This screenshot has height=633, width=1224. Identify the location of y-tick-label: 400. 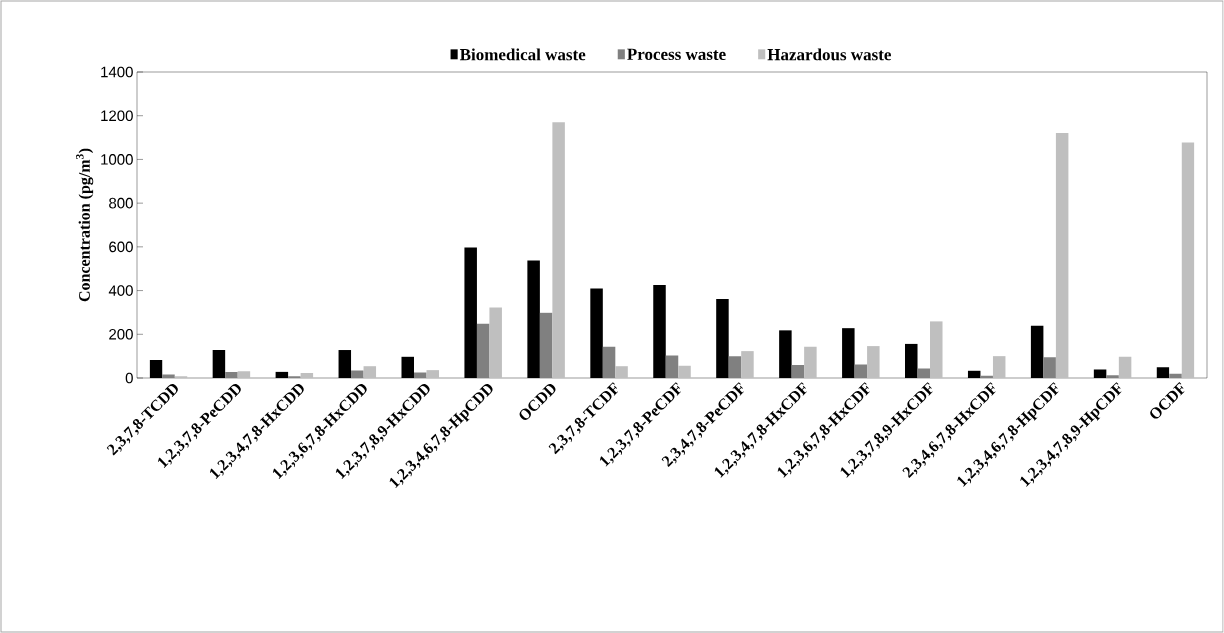
(120, 290).